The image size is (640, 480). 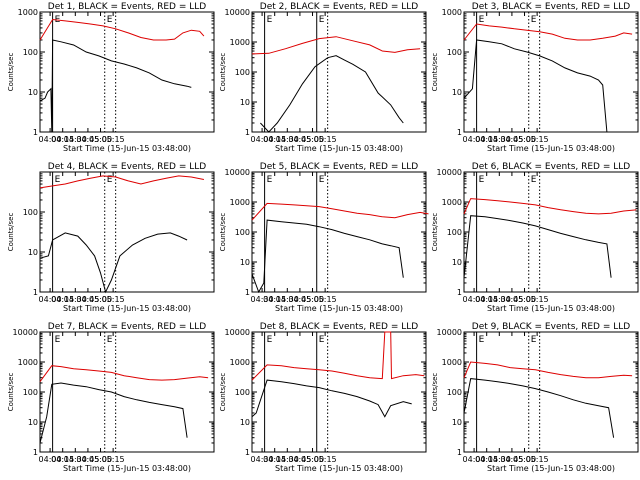 What do you see at coordinates (551, 7) in the screenshot?
I see `panel-title: Det 3, BLACK = Events, RED = LLD` at bounding box center [551, 7].